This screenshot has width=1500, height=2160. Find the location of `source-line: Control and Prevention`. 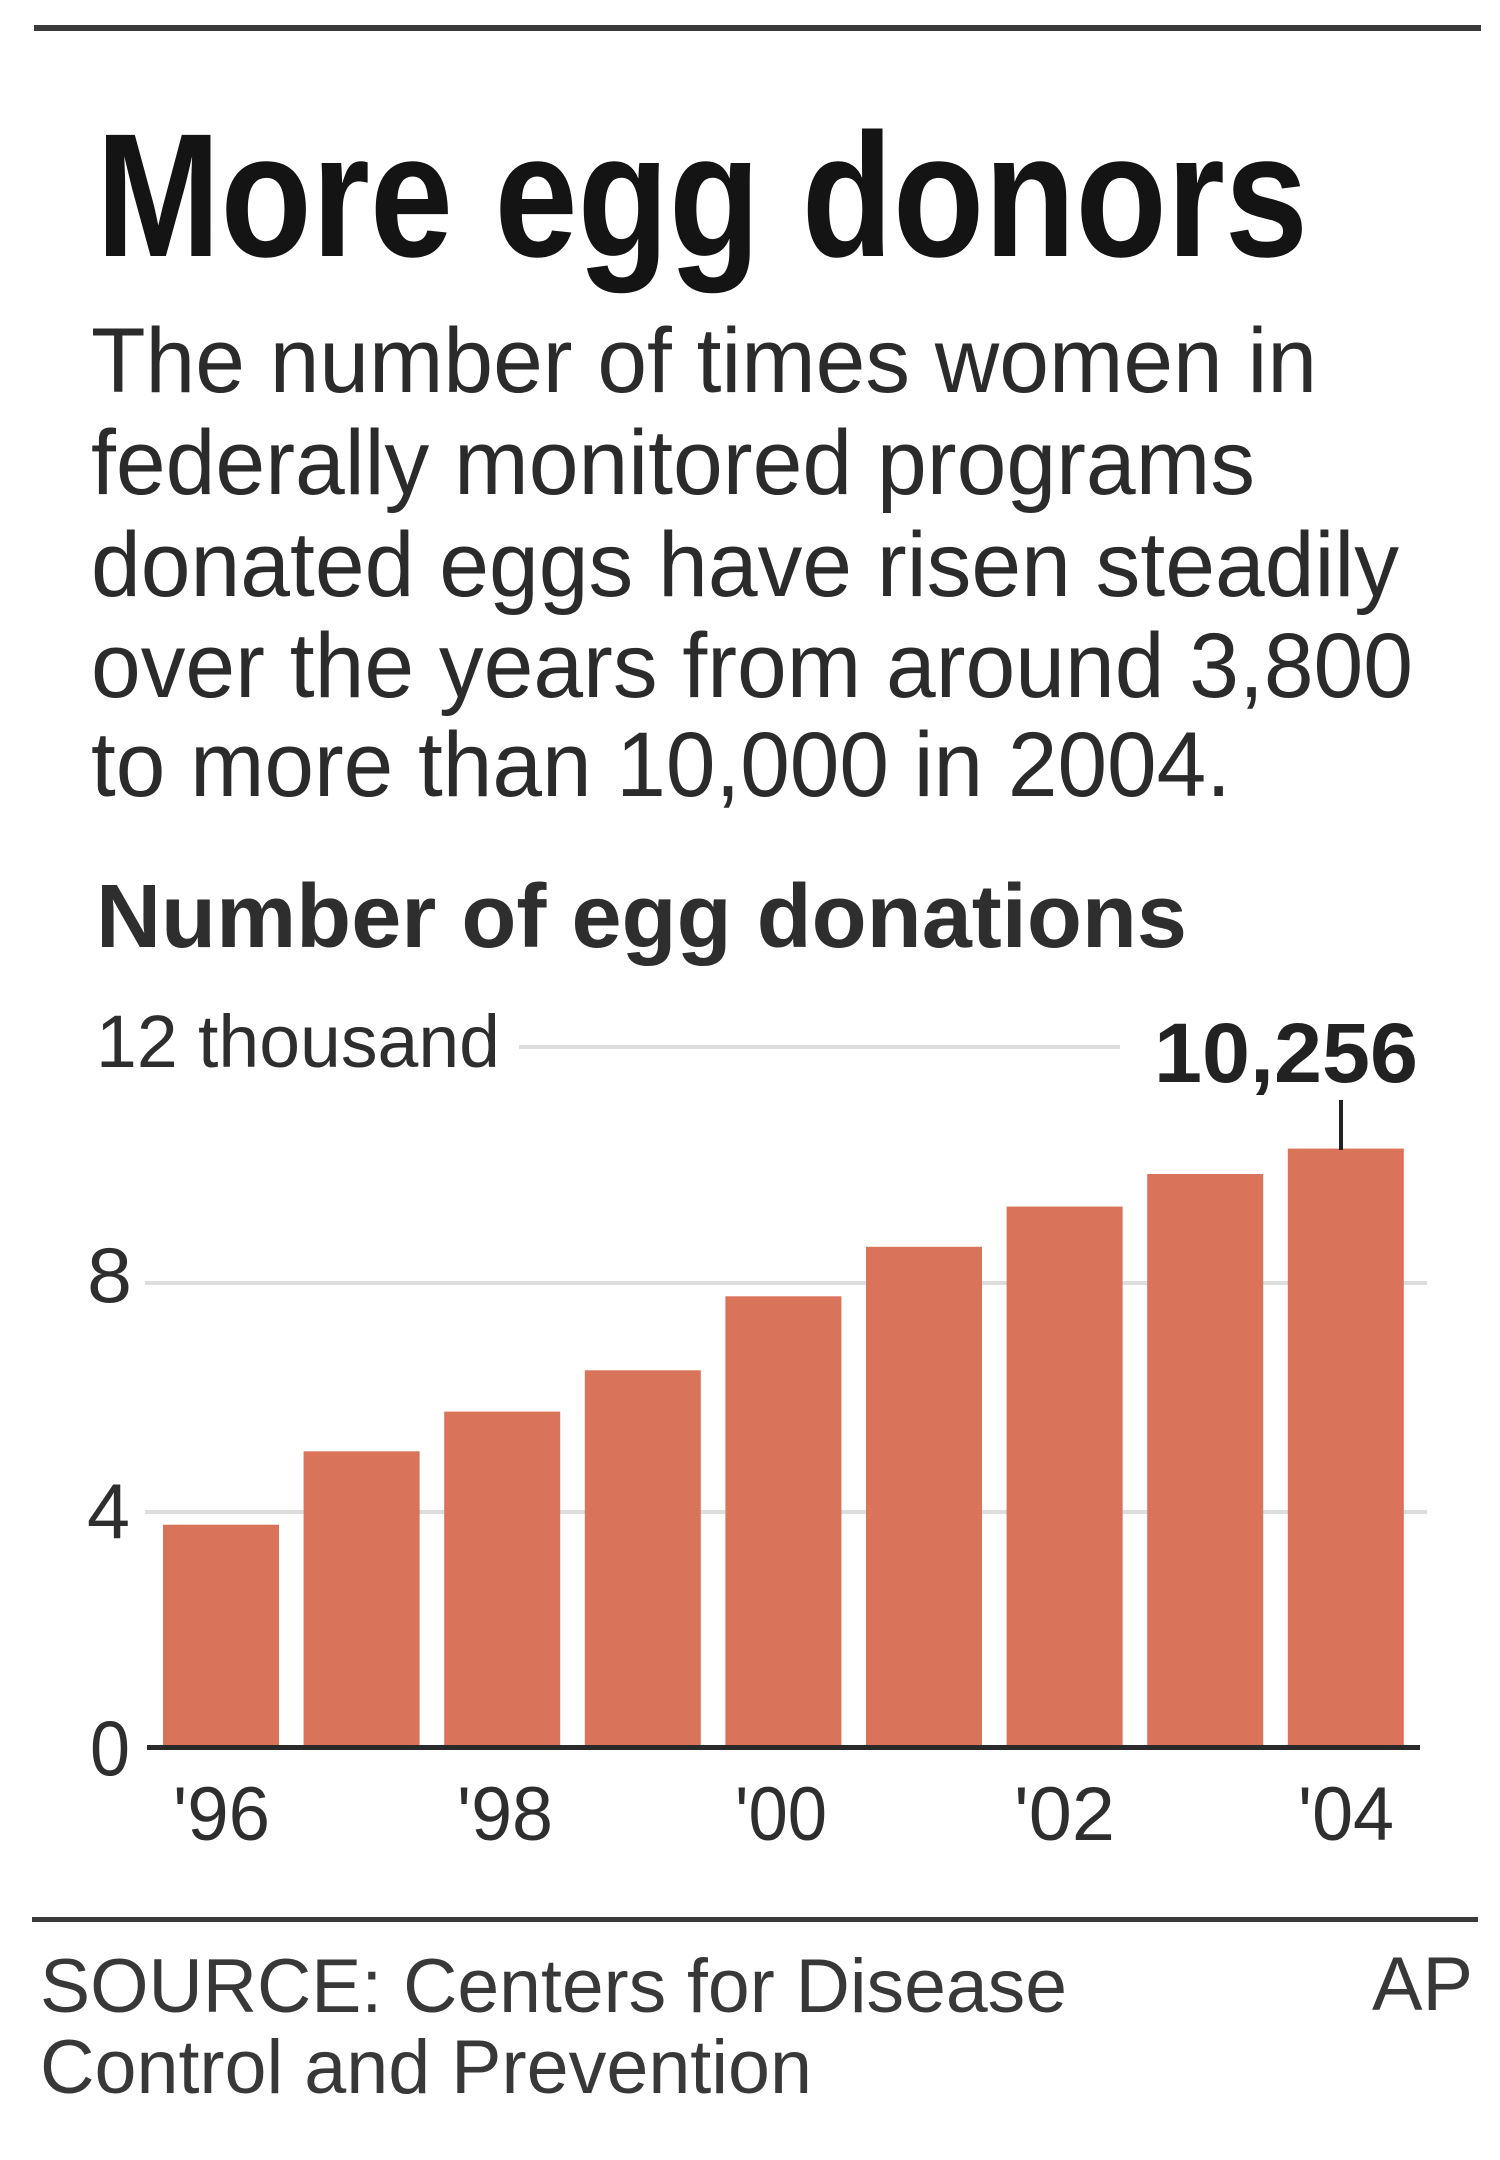

source-line: Control and Prevention is located at coordinates (426, 2067).